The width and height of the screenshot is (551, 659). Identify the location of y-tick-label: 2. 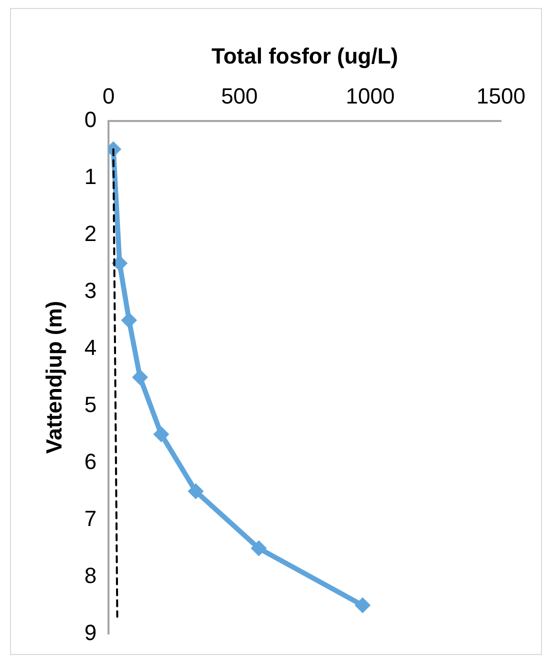
(90, 233).